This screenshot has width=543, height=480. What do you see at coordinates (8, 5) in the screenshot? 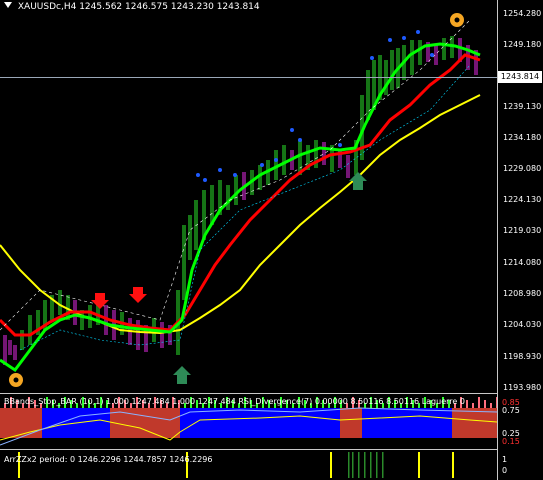
I see `collapse-triangle-icon` at bounding box center [8, 5].